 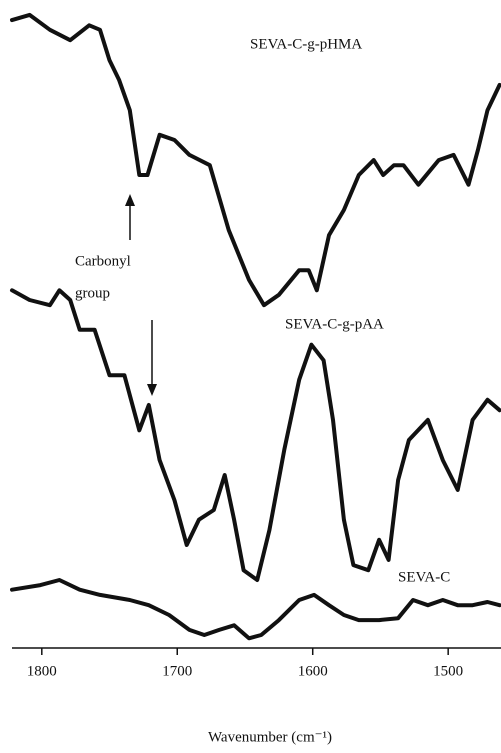 I want to click on series-label: SEVA-C-g-pHMA, so click(x=306, y=44).